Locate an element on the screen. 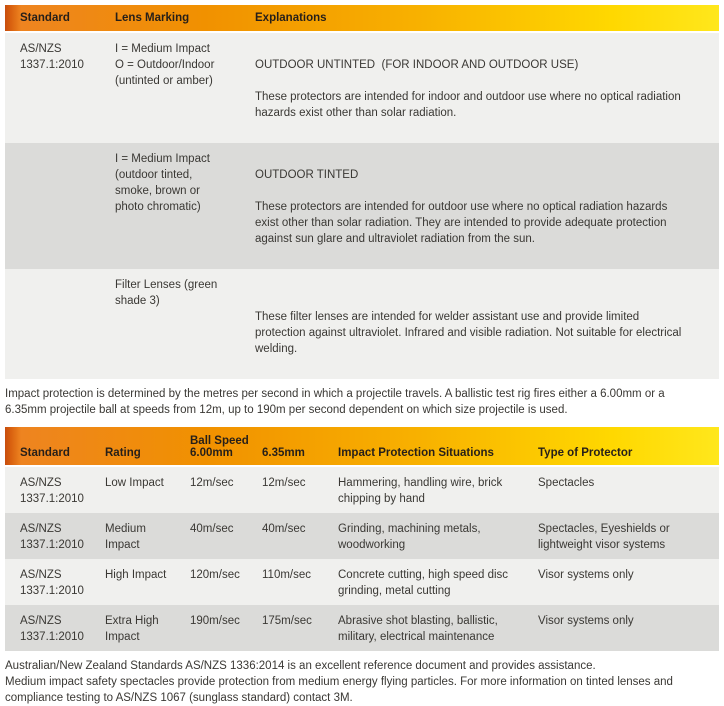 The image size is (724, 706). speed-635-cell: 12m/sec is located at coordinates (284, 483).